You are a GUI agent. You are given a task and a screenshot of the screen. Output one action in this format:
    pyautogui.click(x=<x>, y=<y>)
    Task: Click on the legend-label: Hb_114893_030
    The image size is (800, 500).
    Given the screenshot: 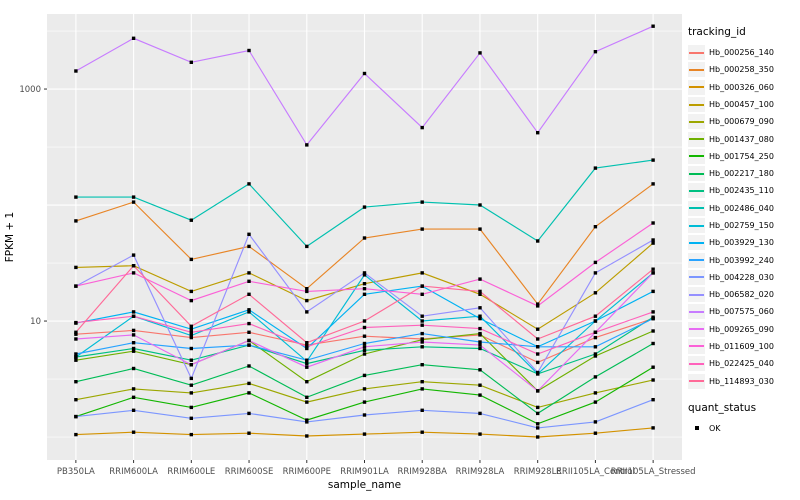 What is the action you would take?
    pyautogui.click(x=741, y=381)
    